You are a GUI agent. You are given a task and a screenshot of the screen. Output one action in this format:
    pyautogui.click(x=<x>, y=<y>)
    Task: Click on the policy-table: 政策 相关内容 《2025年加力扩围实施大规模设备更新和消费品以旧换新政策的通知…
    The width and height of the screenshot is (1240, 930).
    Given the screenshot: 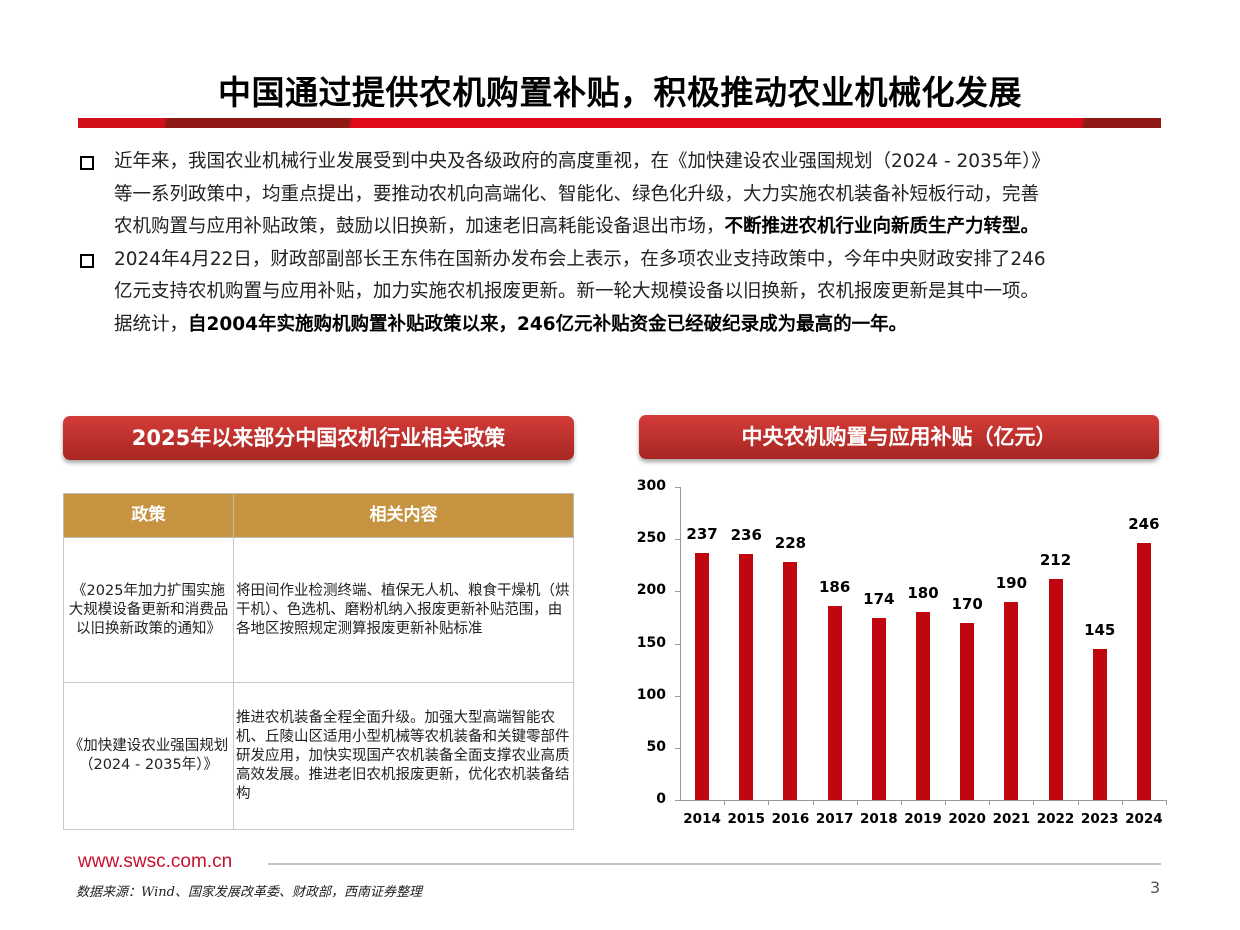 What is the action you would take?
    pyautogui.click(x=318, y=661)
    